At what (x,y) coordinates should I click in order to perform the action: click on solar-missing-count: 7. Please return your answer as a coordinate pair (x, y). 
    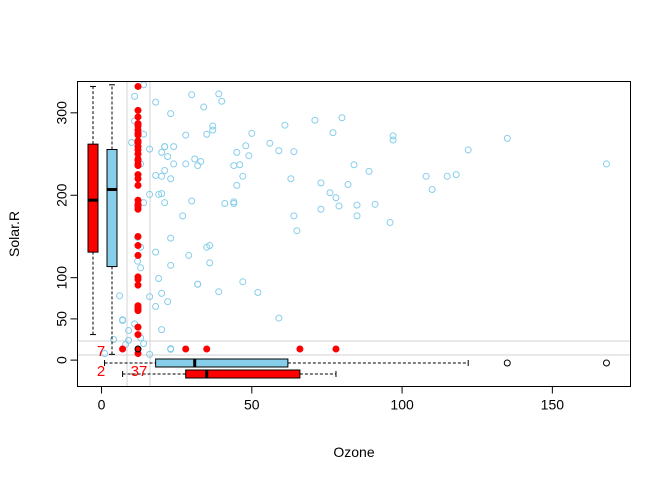
    Looking at the image, I should click on (101, 351).